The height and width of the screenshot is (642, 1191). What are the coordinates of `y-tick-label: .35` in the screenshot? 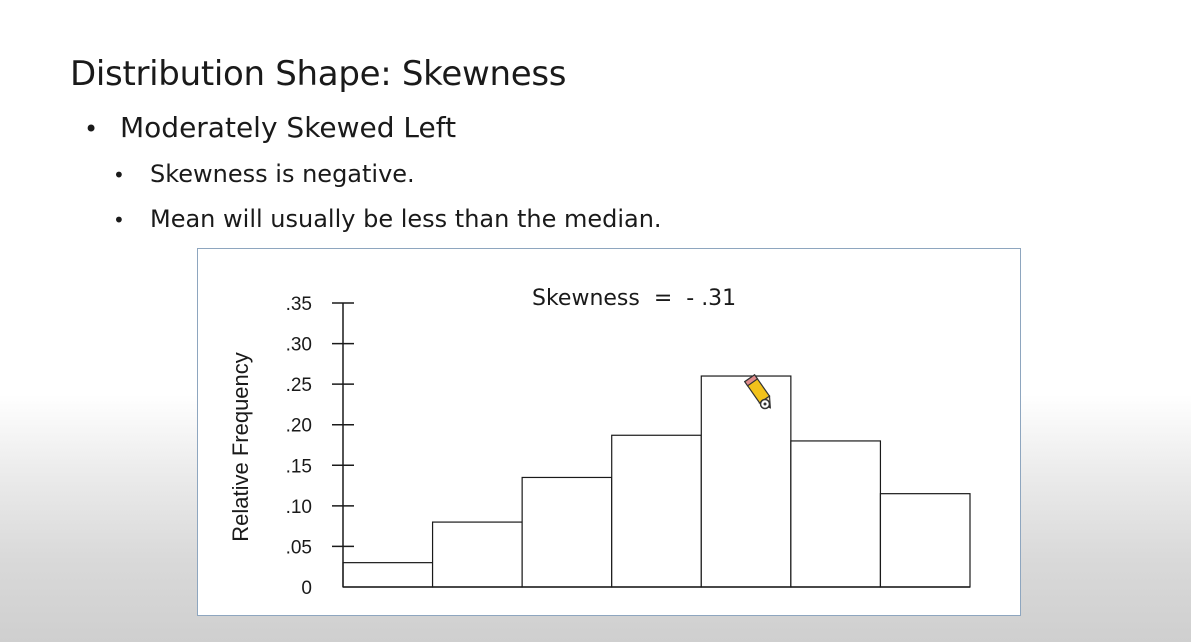 It's located at (299, 304).